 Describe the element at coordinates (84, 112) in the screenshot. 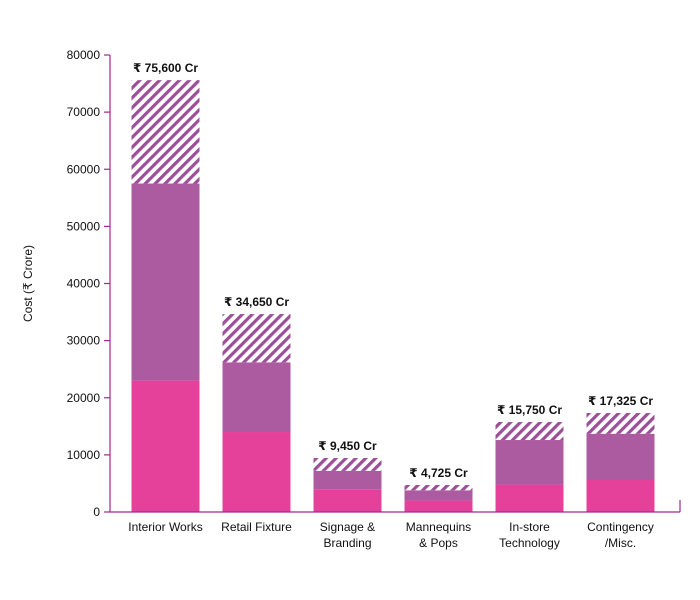

I see `y-tick-label-7: 70000` at that location.